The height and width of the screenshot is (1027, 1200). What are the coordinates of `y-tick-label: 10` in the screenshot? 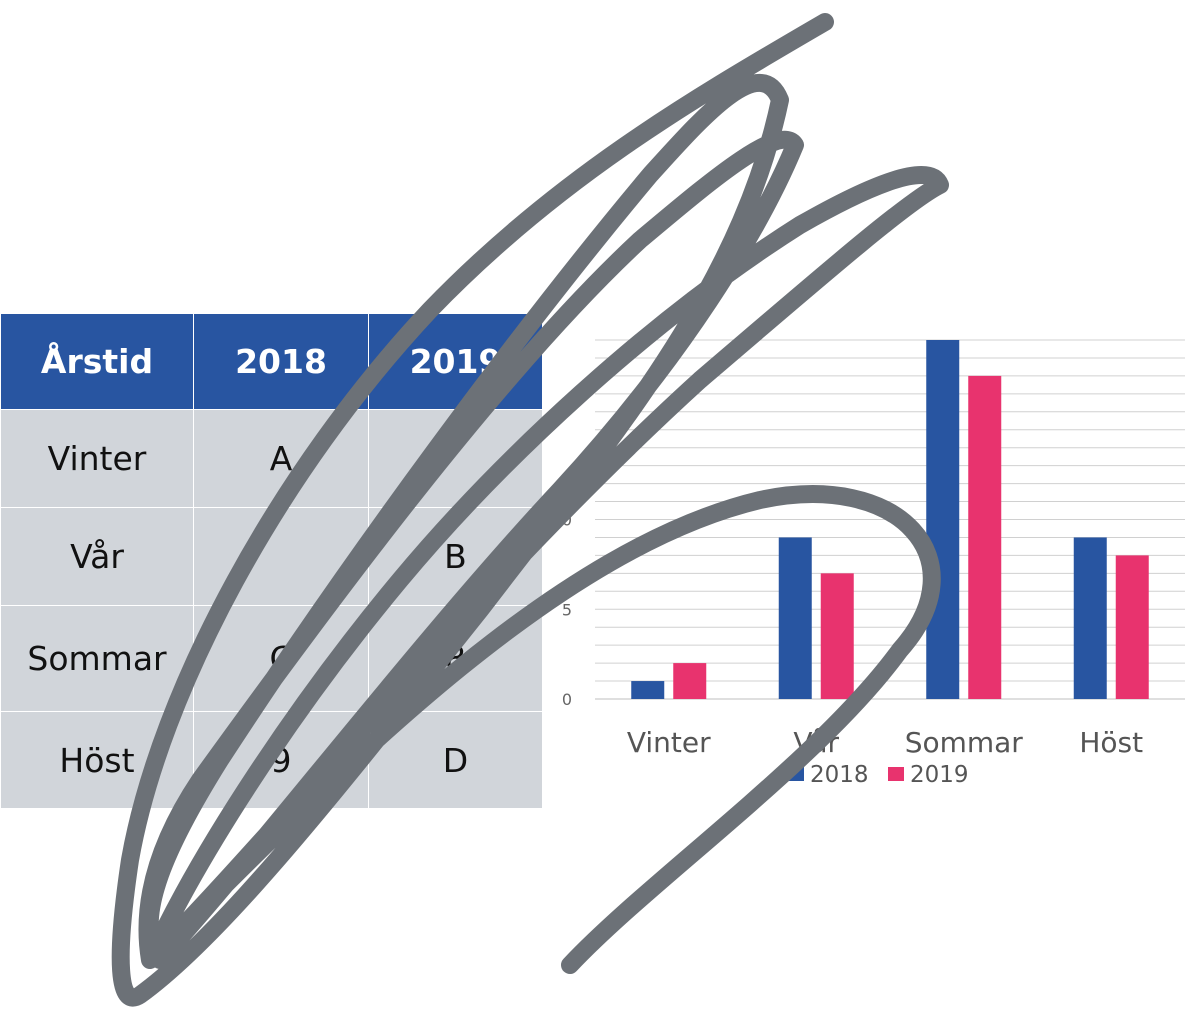 It's located at (562, 520).